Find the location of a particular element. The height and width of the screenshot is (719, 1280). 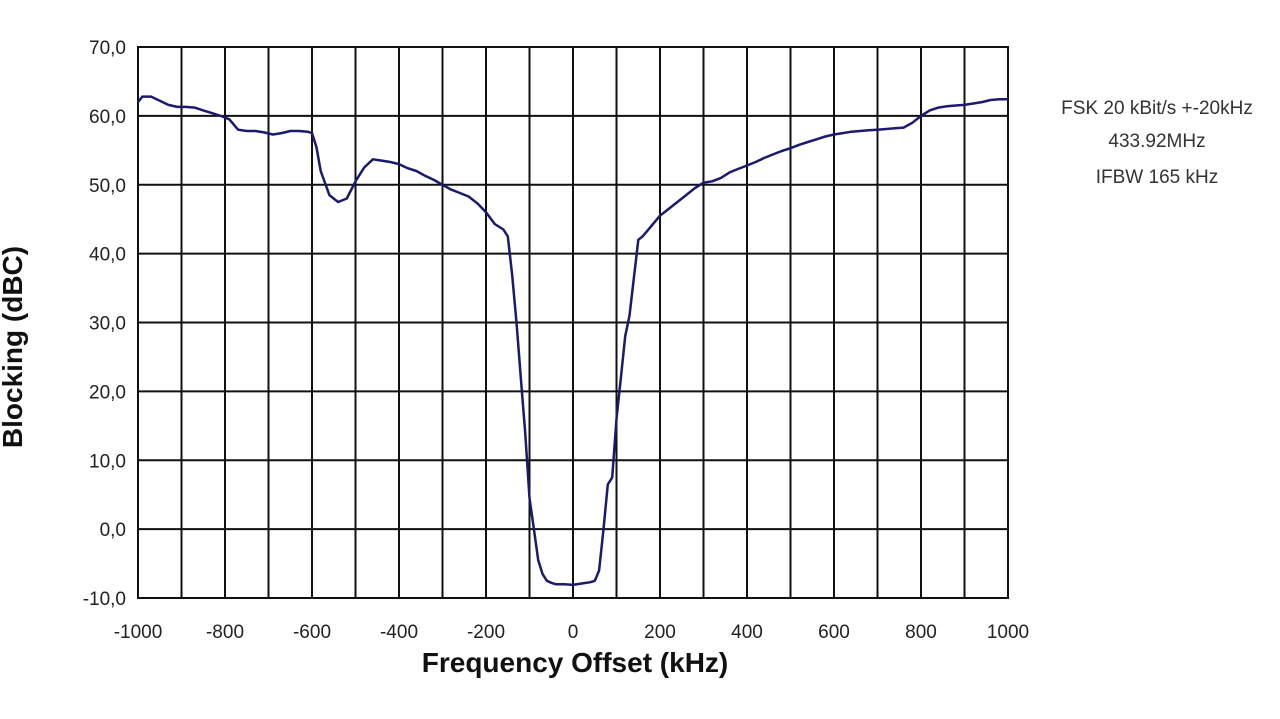

y-tick-label: -10,0 is located at coordinates (104, 599).